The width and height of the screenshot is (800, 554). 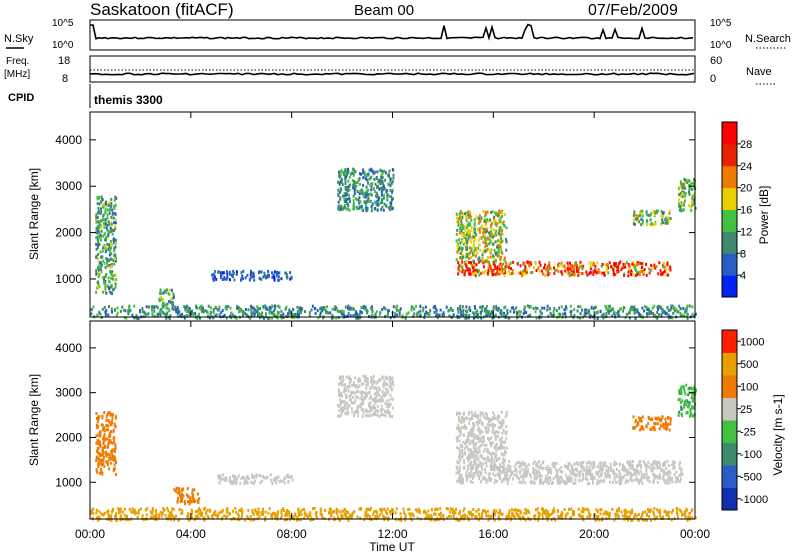 I want to click on power-colorbar-label: Power [dB], so click(x=764, y=215).